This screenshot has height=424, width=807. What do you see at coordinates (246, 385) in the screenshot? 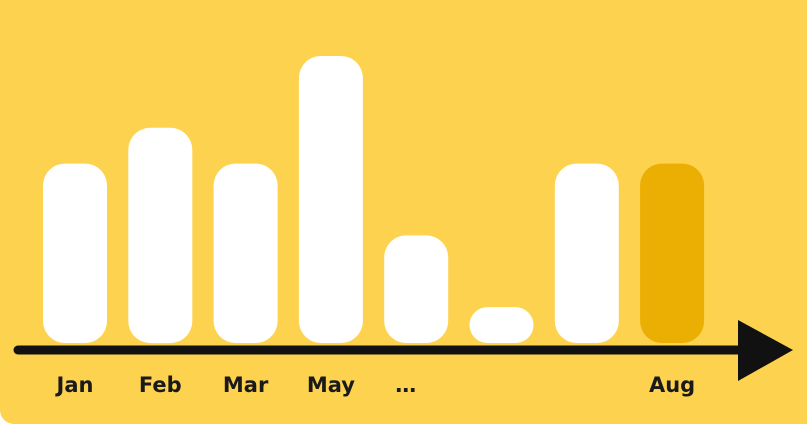
I see `x-tick-label-2: Mar` at bounding box center [246, 385].